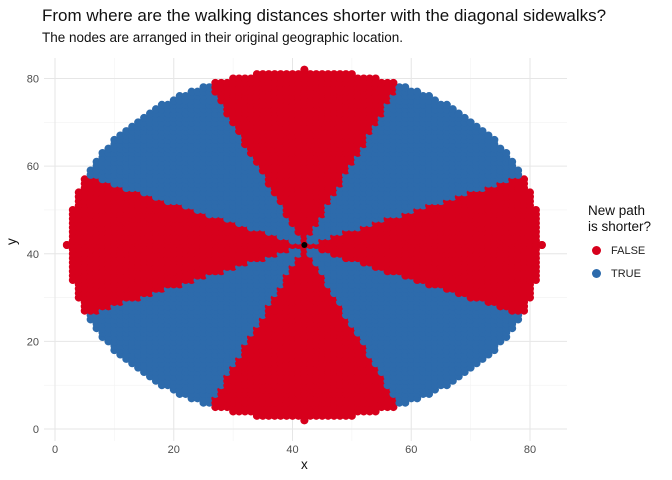 This screenshot has width=672, height=480. What do you see at coordinates (55, 450) in the screenshot?
I see `x-tick-label: 0` at bounding box center [55, 450].